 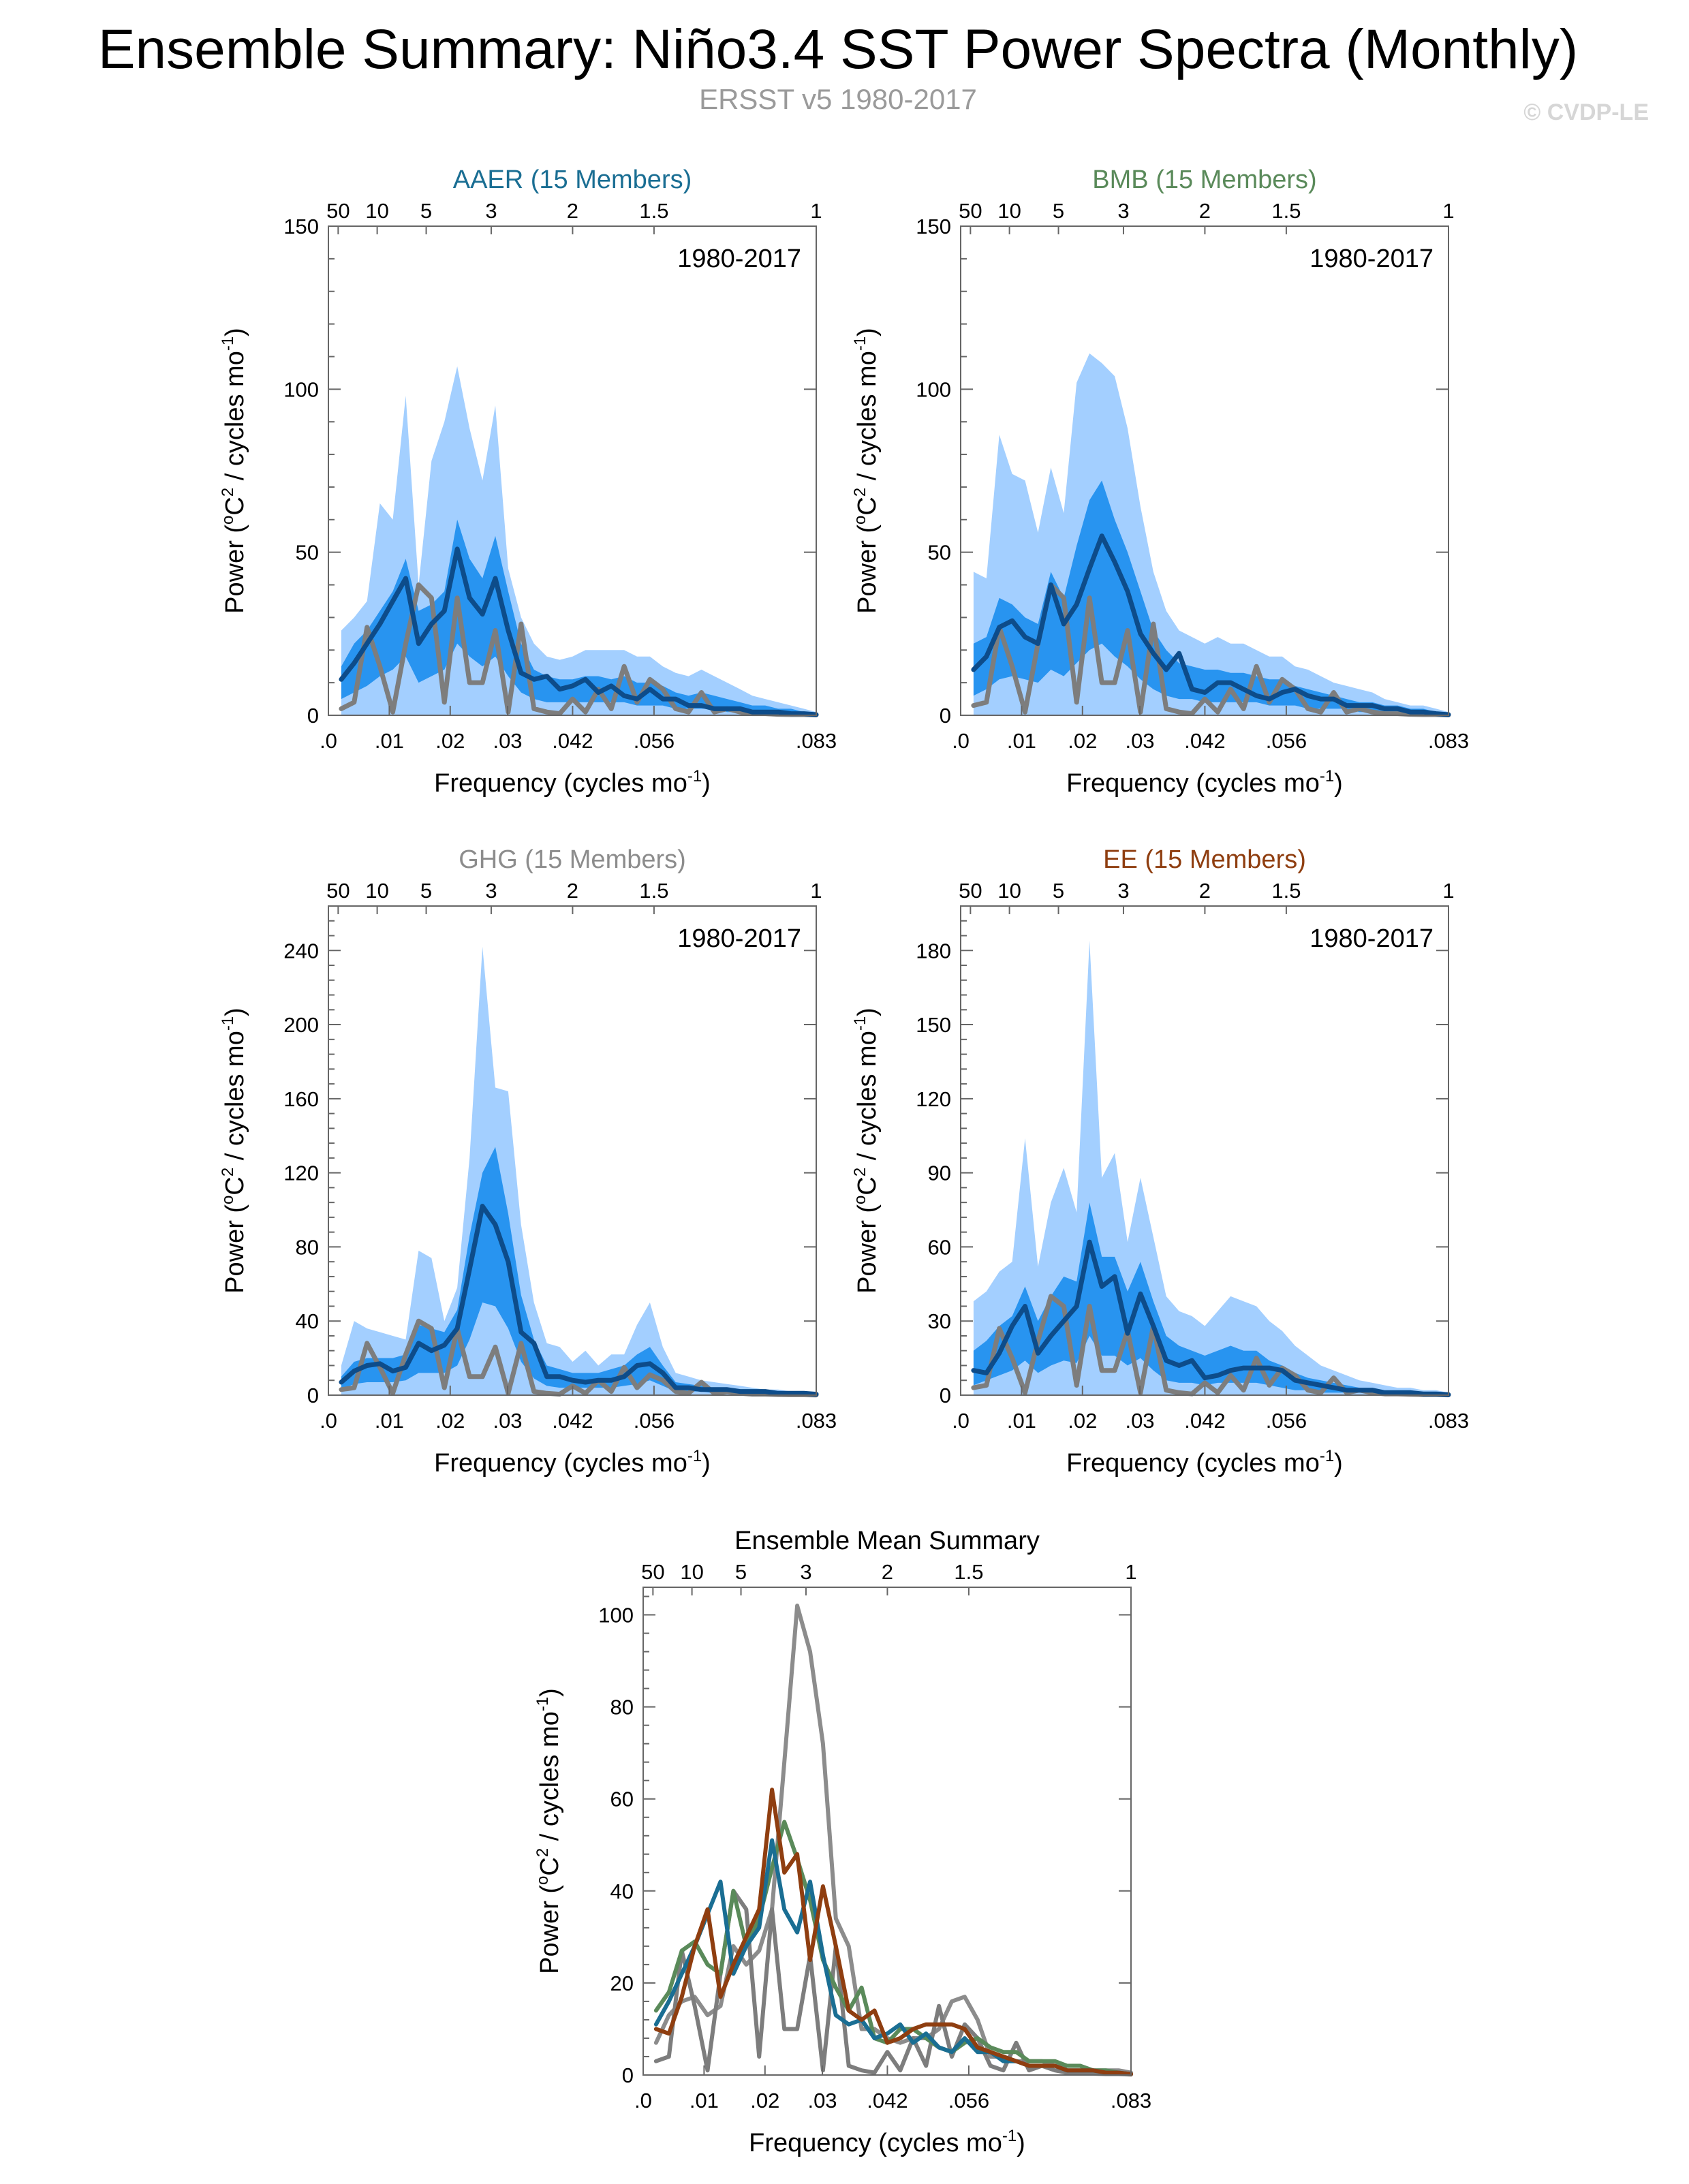 I want to click on y-tick-label: 40, so click(x=622, y=1891).